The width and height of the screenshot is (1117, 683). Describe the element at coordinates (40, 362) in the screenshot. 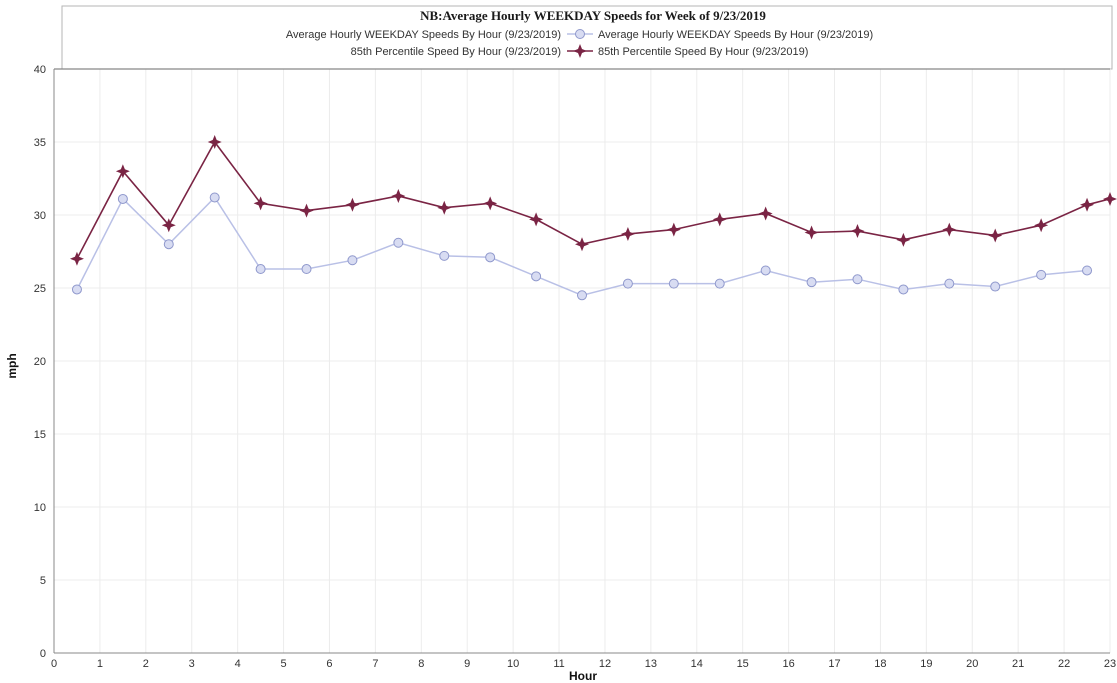

I see `y-tick-label-4: 20` at that location.